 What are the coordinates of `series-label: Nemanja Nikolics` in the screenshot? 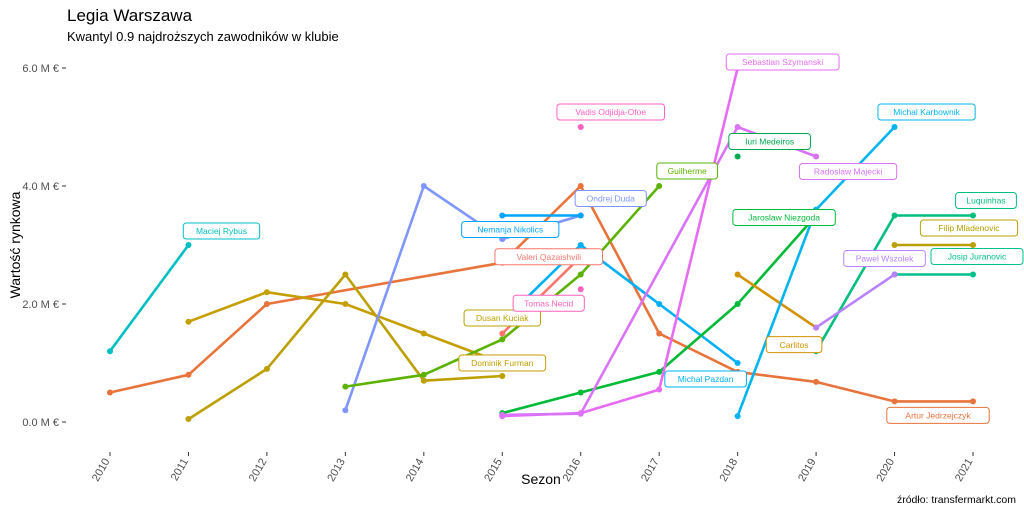 It's located at (510, 230).